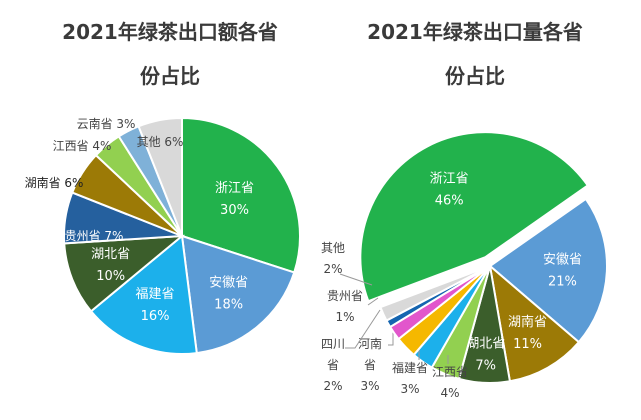  What do you see at coordinates (82, 146) in the screenshot?
I see `chart1-label-6: 江西省 4%` at bounding box center [82, 146].